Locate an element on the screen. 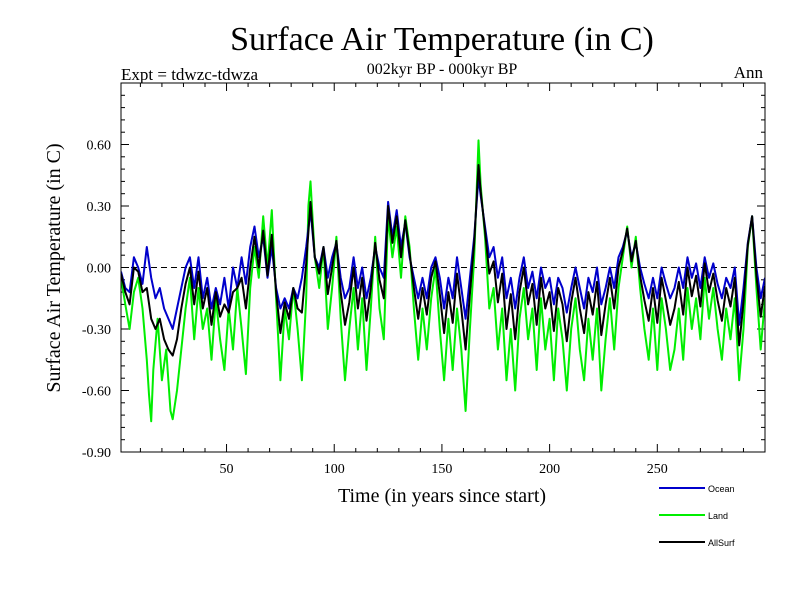  x-axis: 50 100 150 200 250 is located at coordinates (444, 469).